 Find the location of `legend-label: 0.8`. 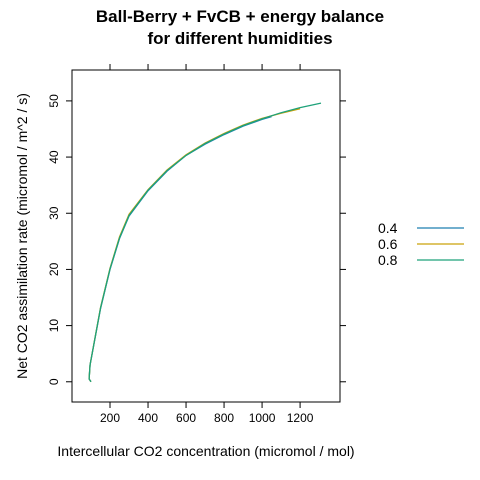

legend-label: 0.8 is located at coordinates (388, 260).